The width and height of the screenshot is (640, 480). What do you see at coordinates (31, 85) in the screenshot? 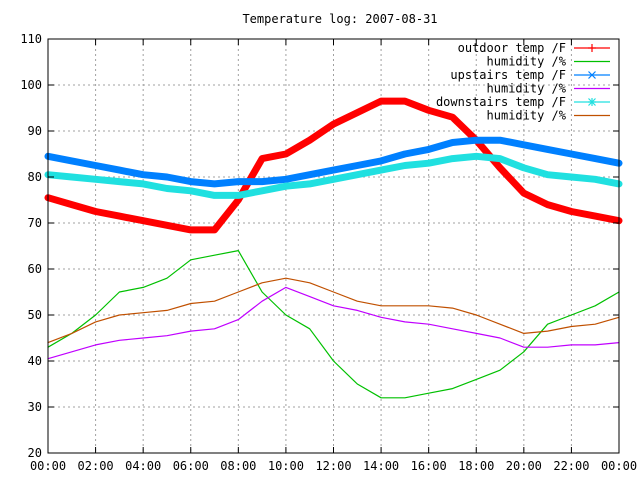
I see `y-tick-label: 100` at bounding box center [31, 85].